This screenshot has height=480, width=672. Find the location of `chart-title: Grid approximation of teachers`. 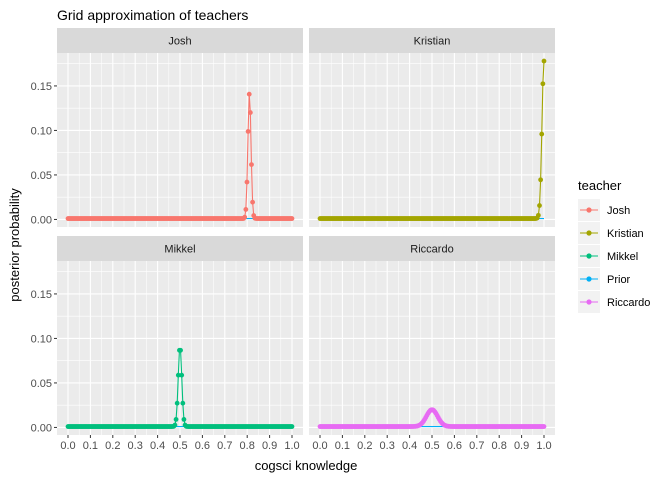

chart-title: Grid approximation of teachers is located at coordinates (152, 15).